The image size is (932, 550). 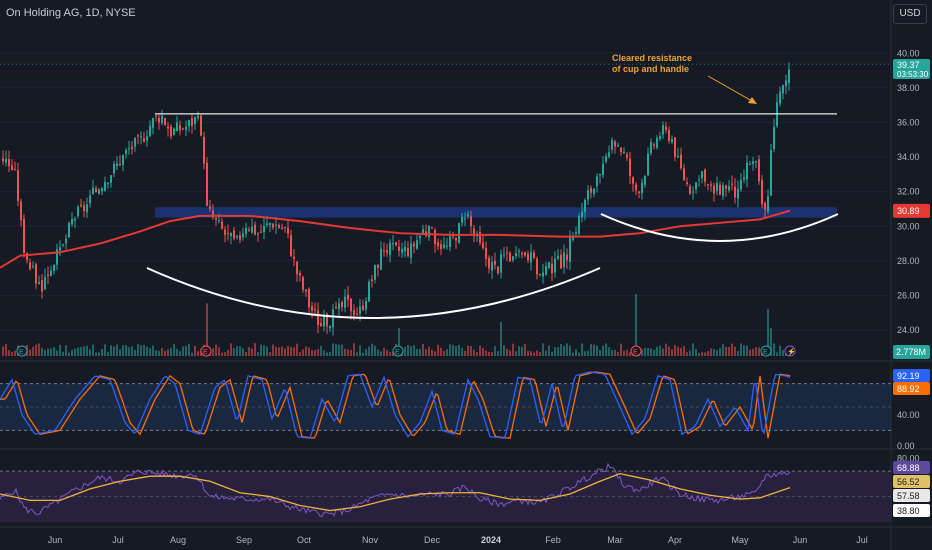 What do you see at coordinates (910, 14) in the screenshot?
I see `currency-button: USD` at bounding box center [910, 14].